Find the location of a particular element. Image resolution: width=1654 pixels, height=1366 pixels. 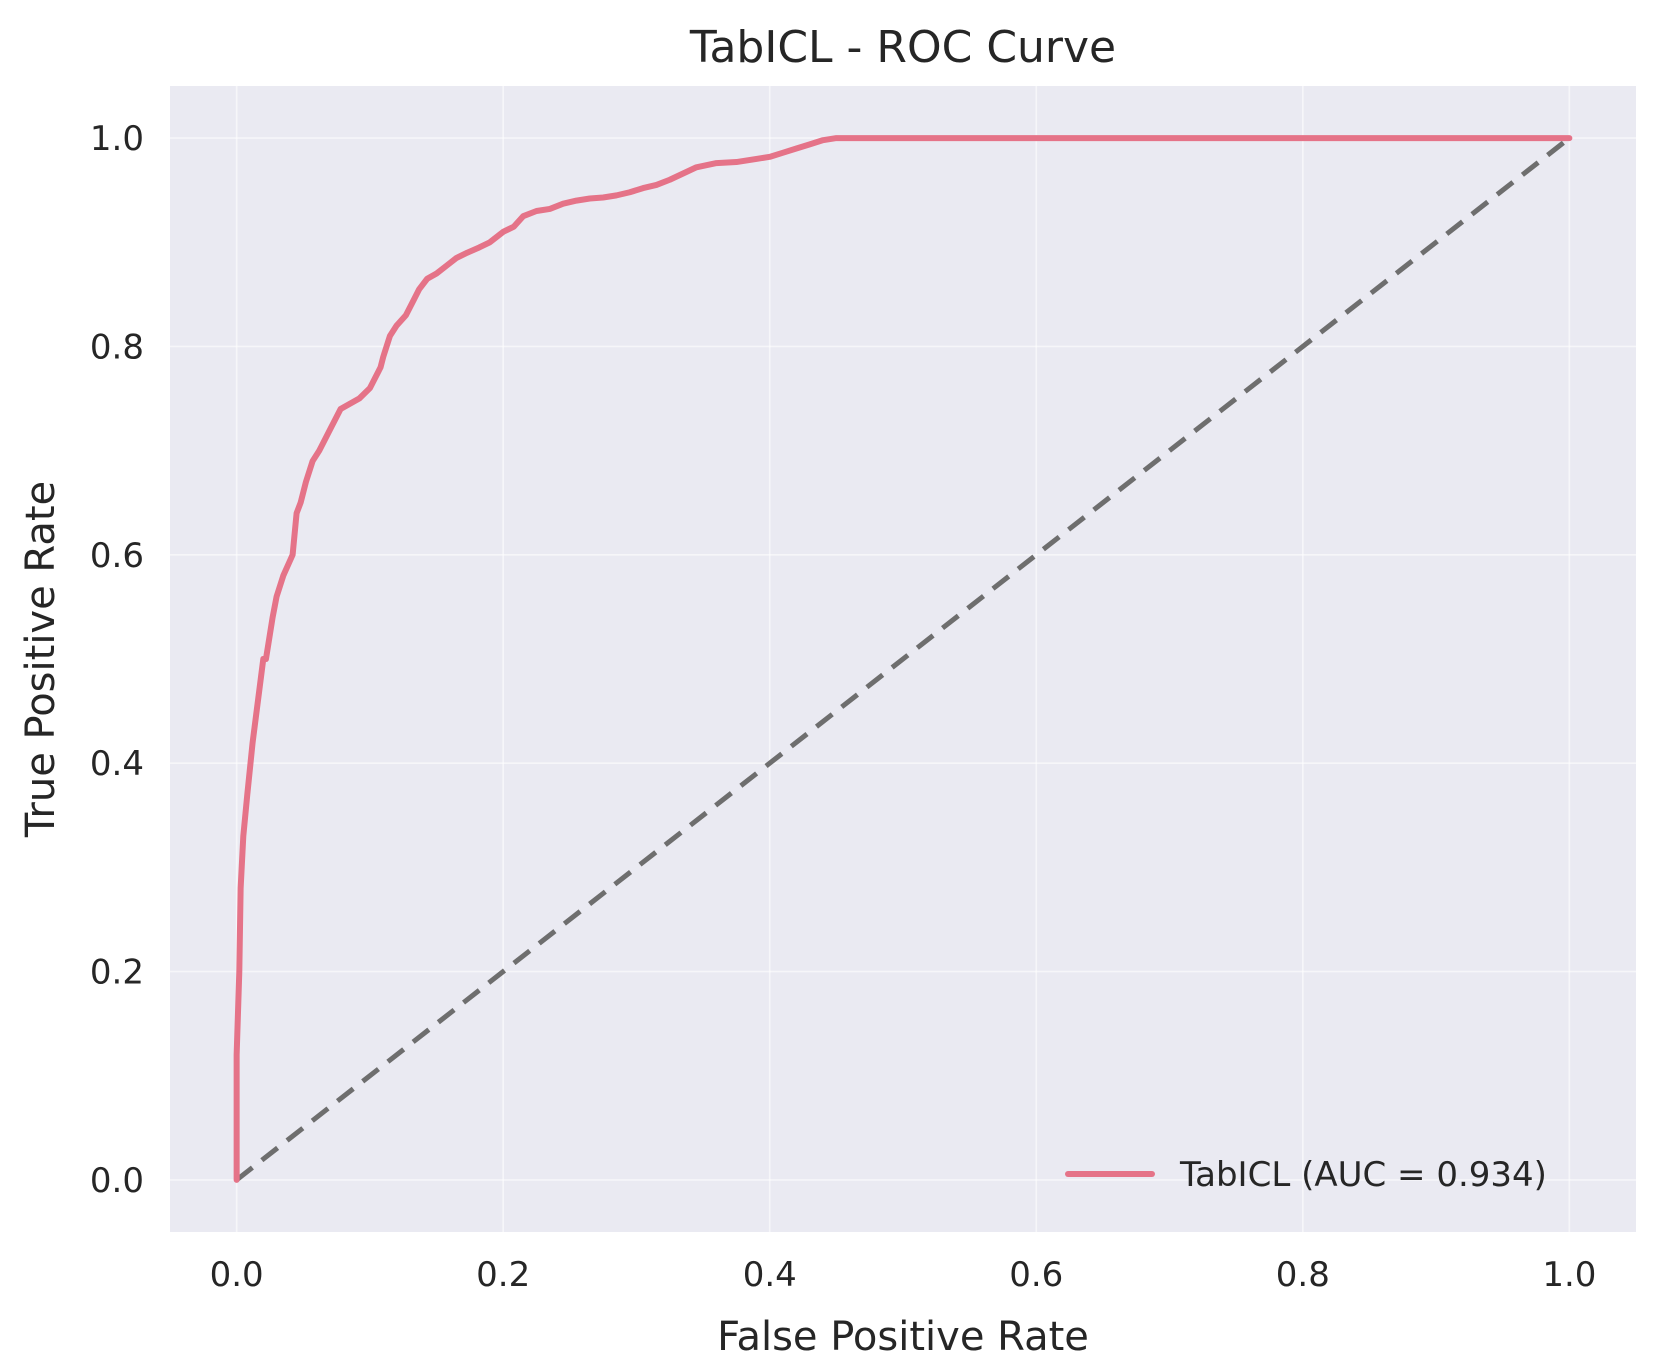

y-tick-label: 0.0 is located at coordinates (117, 1181).